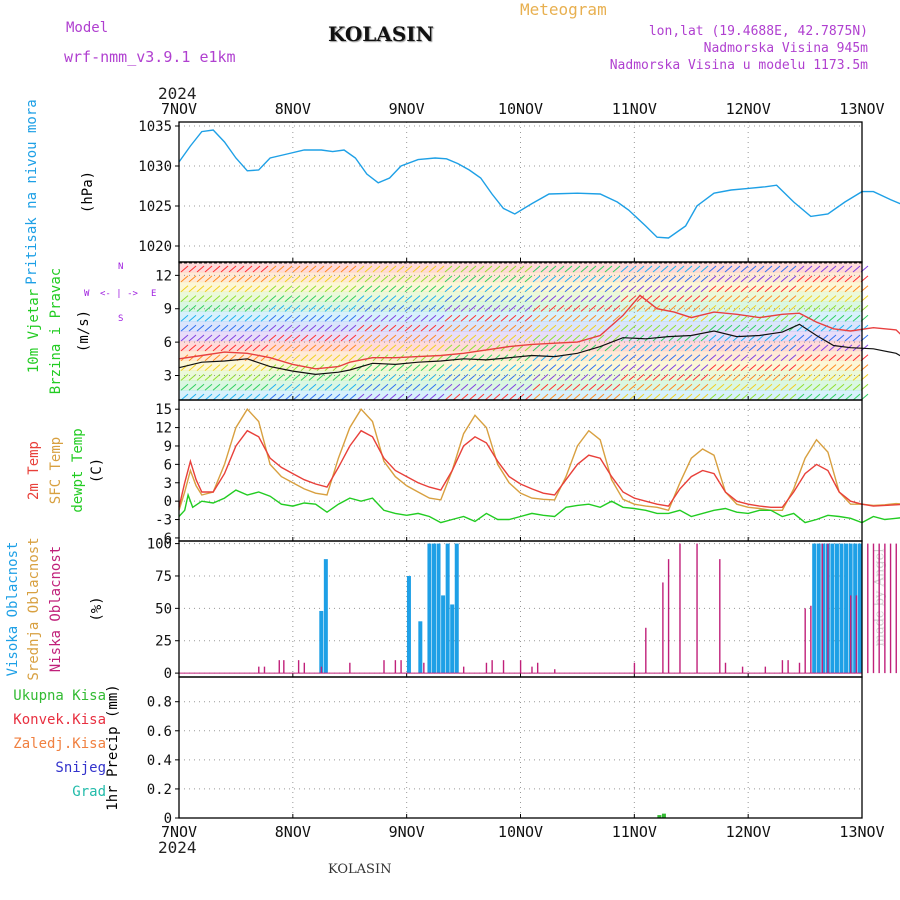 The image size is (900, 900). Describe the element at coordinates (87, 28) in the screenshot. I see `model-label: Model` at that location.